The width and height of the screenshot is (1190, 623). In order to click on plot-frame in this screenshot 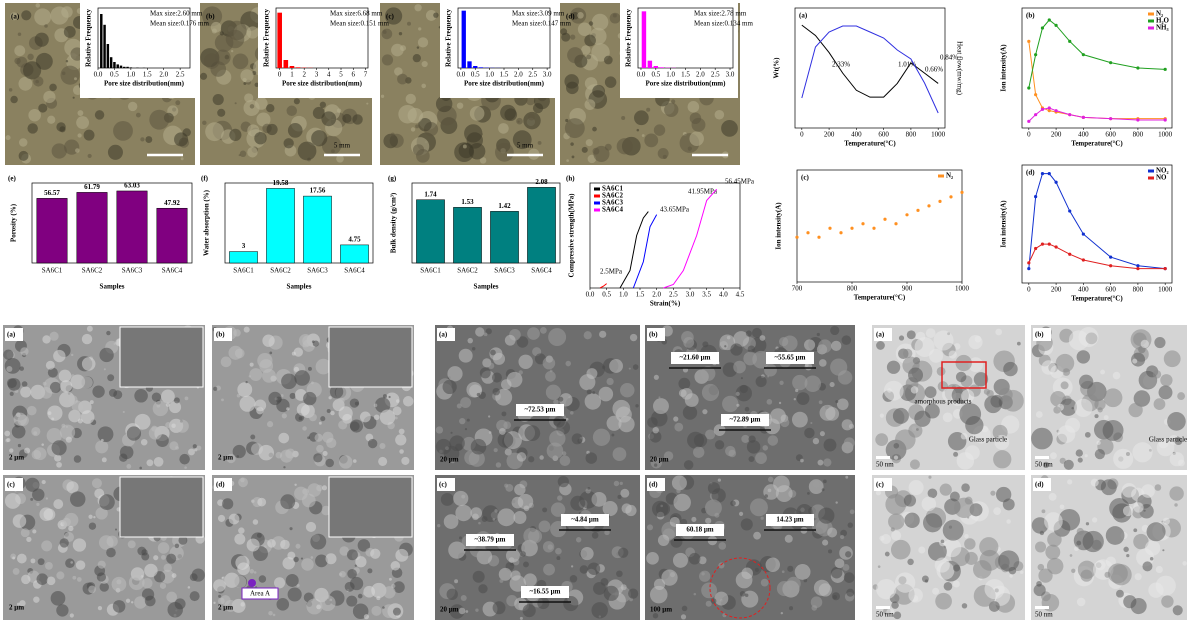, I will do `click(879, 226)`.